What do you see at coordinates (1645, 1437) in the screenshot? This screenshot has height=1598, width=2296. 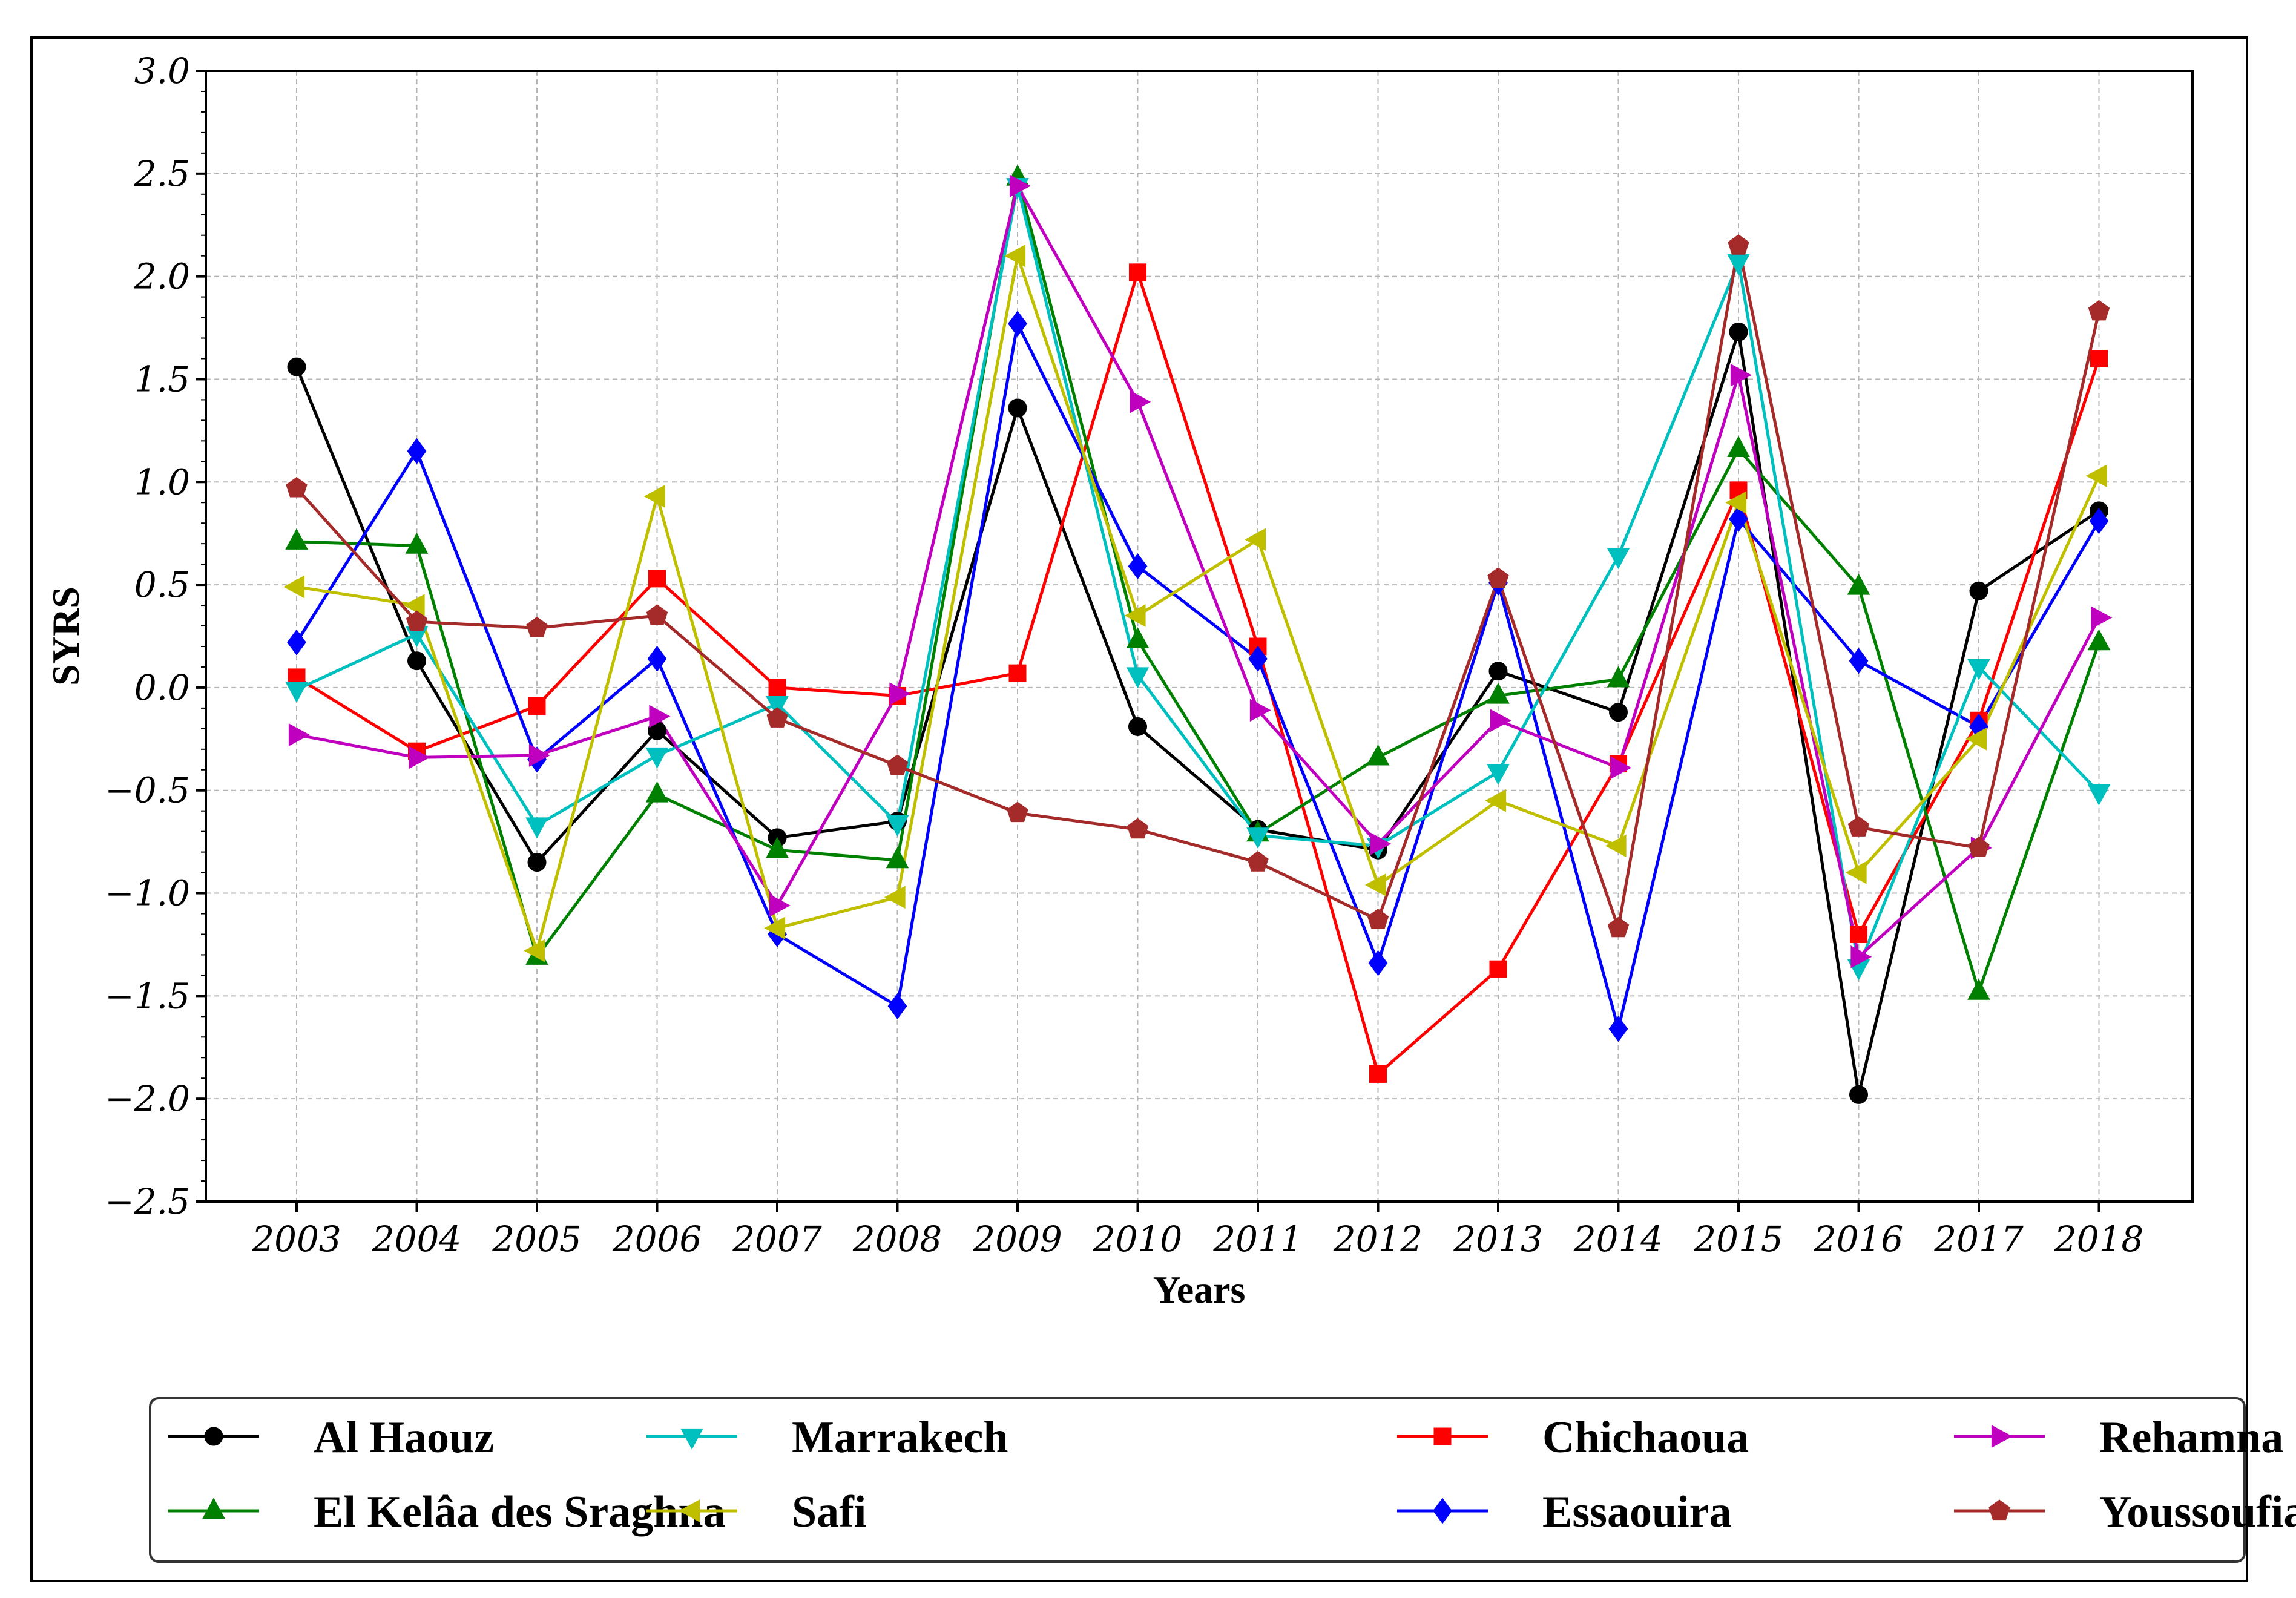 I see `legend-label-chichaoua: Chichaoua` at bounding box center [1645, 1437].